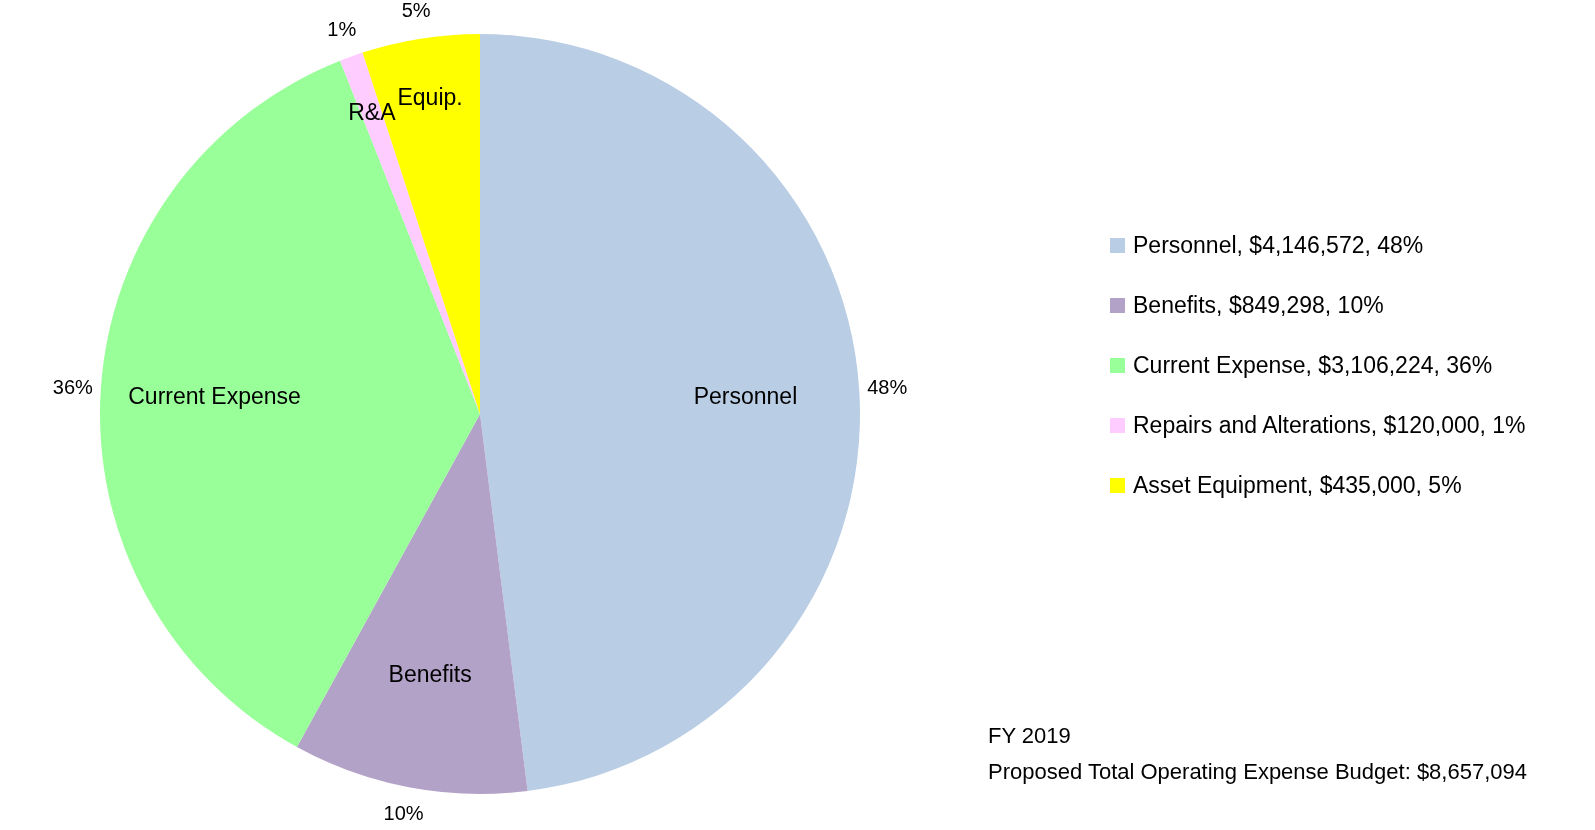  I want to click on data-label: 48%, so click(887, 386).